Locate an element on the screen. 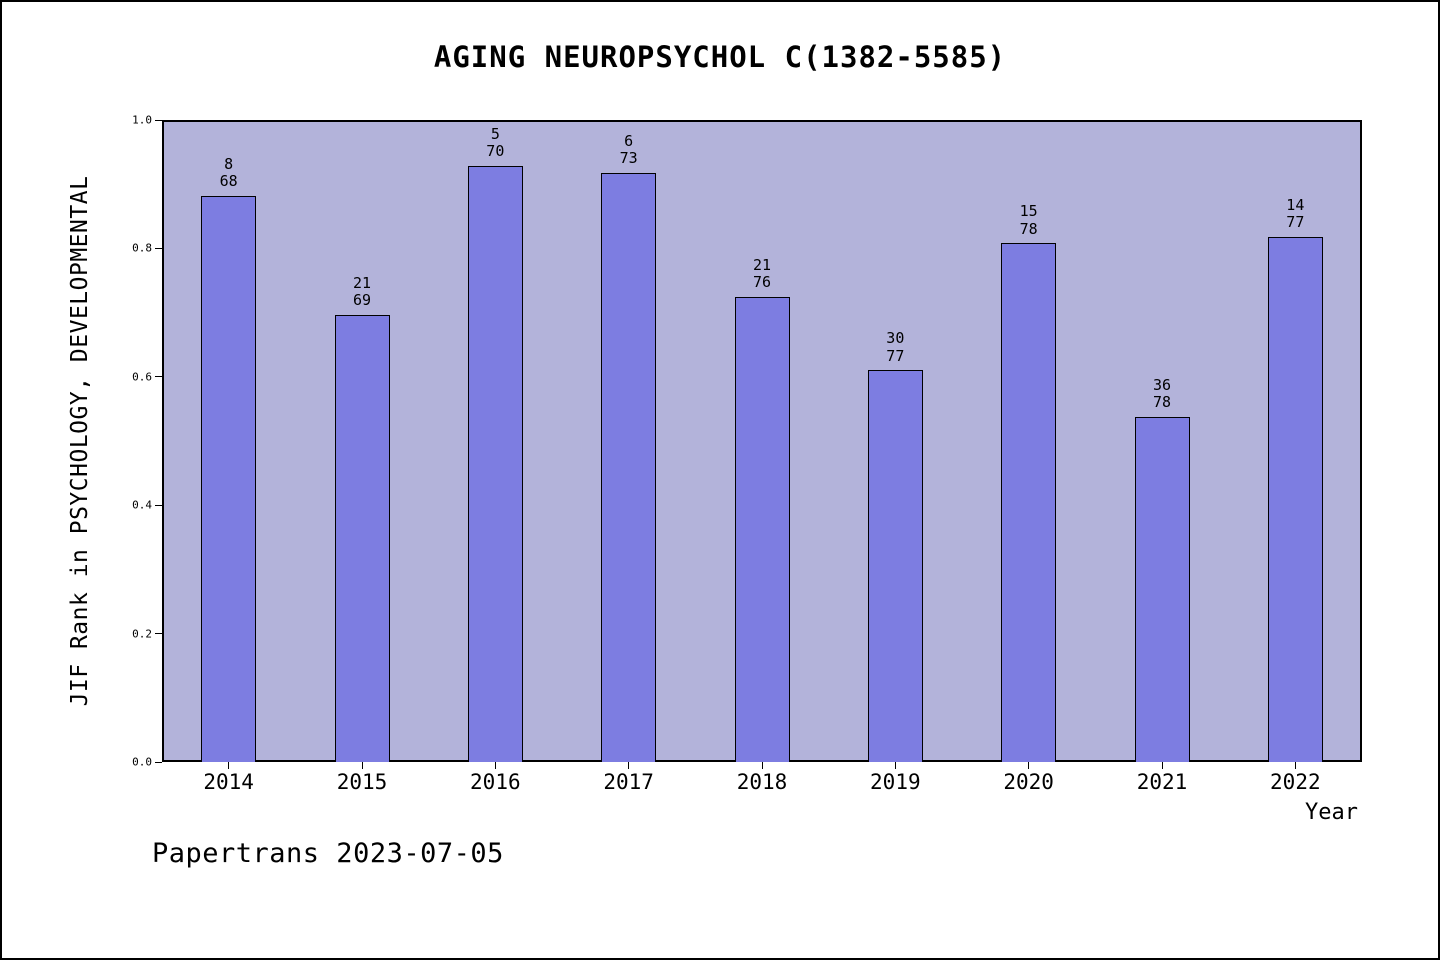 This screenshot has height=960, width=1440. y-tick-label: 0.2 is located at coordinates (142, 634).